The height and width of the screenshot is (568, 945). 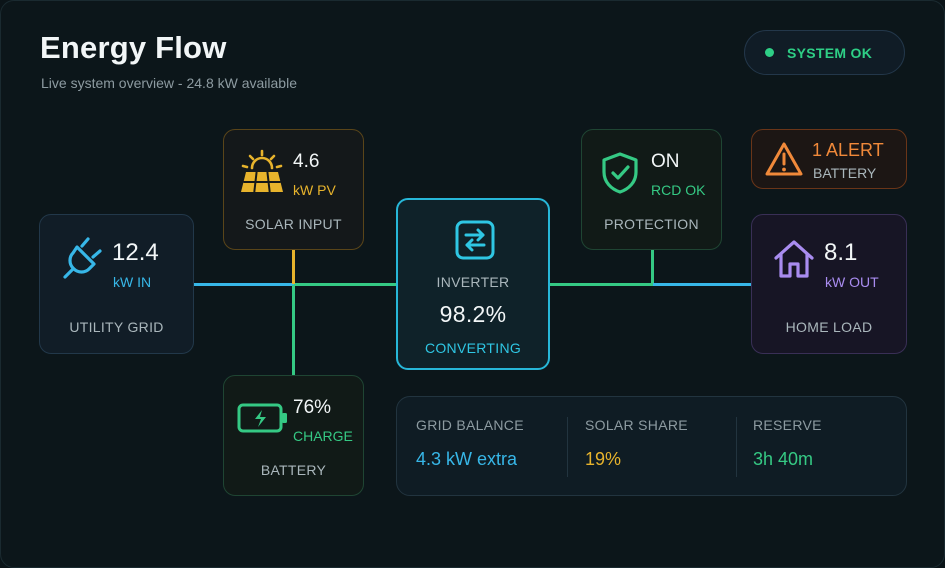 What do you see at coordinates (603, 459) in the screenshot?
I see `stat-solar-share-value: 19%` at bounding box center [603, 459].